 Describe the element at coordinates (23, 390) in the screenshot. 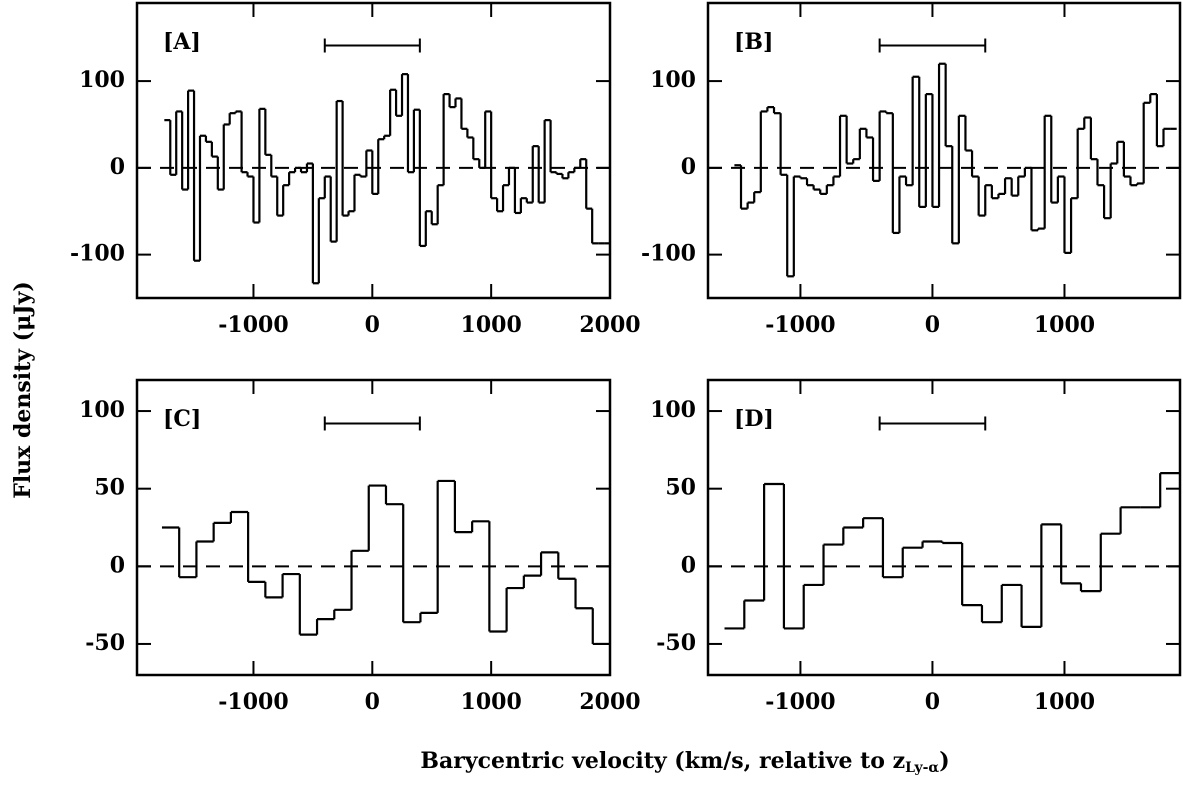

I see `y-axis-label: Flux density (μJy)` at that location.